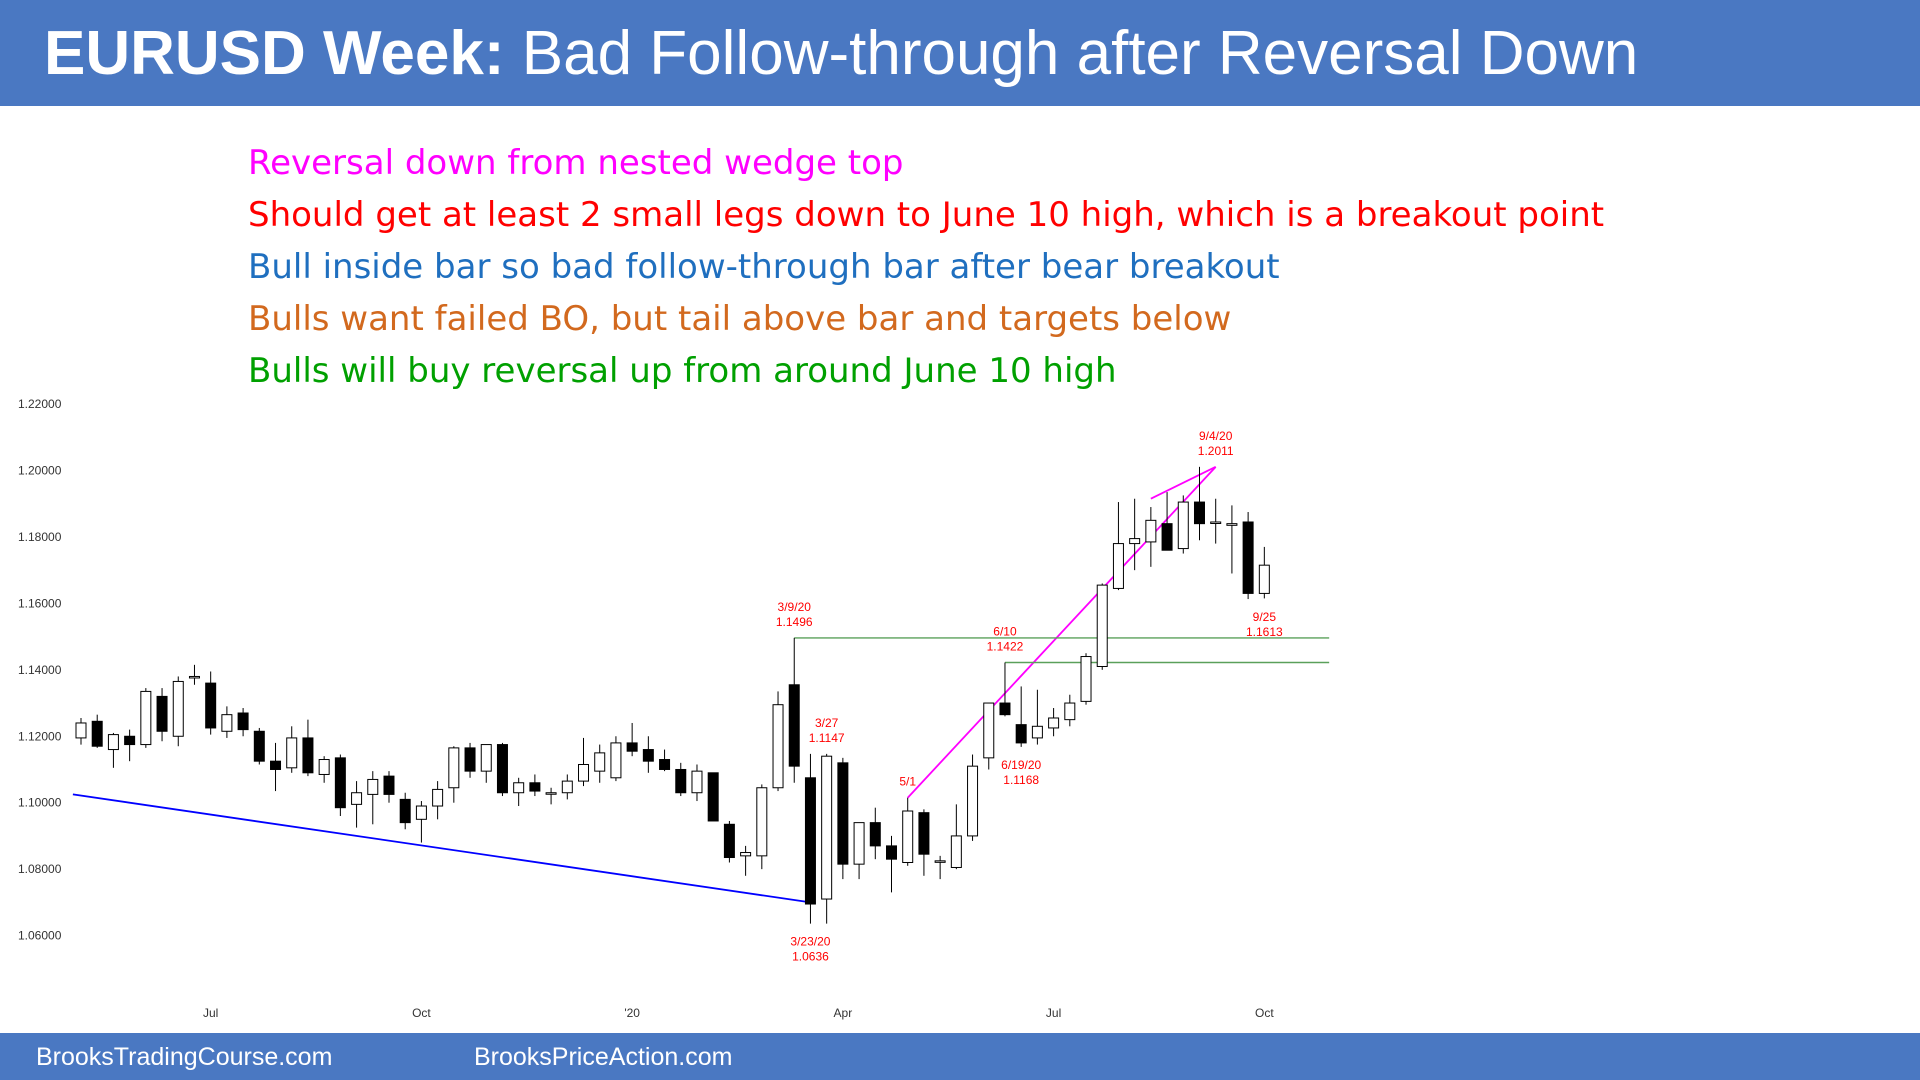 This screenshot has height=1080, width=1920. What do you see at coordinates (40, 537) in the screenshot?
I see `y-tick-label: 1.18000` at bounding box center [40, 537].